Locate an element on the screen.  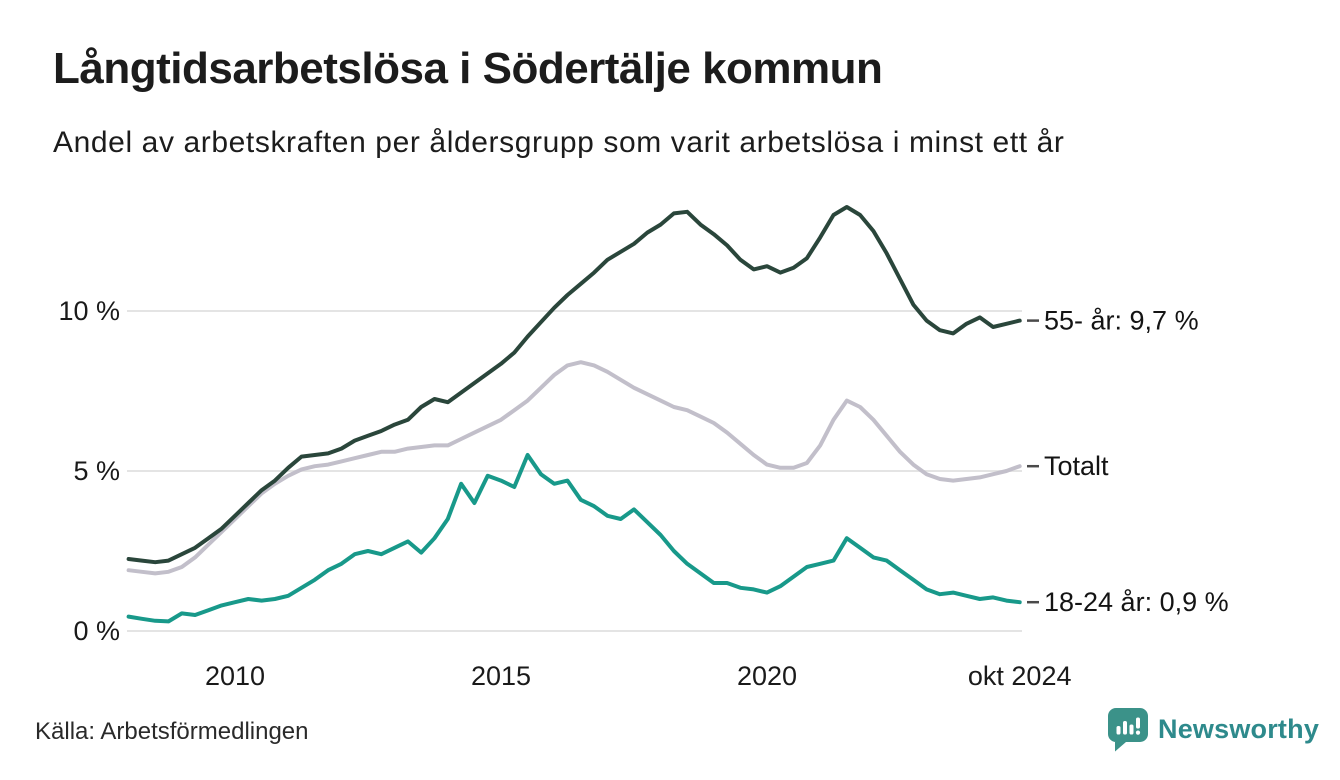
series-end-label: Totalt is located at coordinates (1076, 466).